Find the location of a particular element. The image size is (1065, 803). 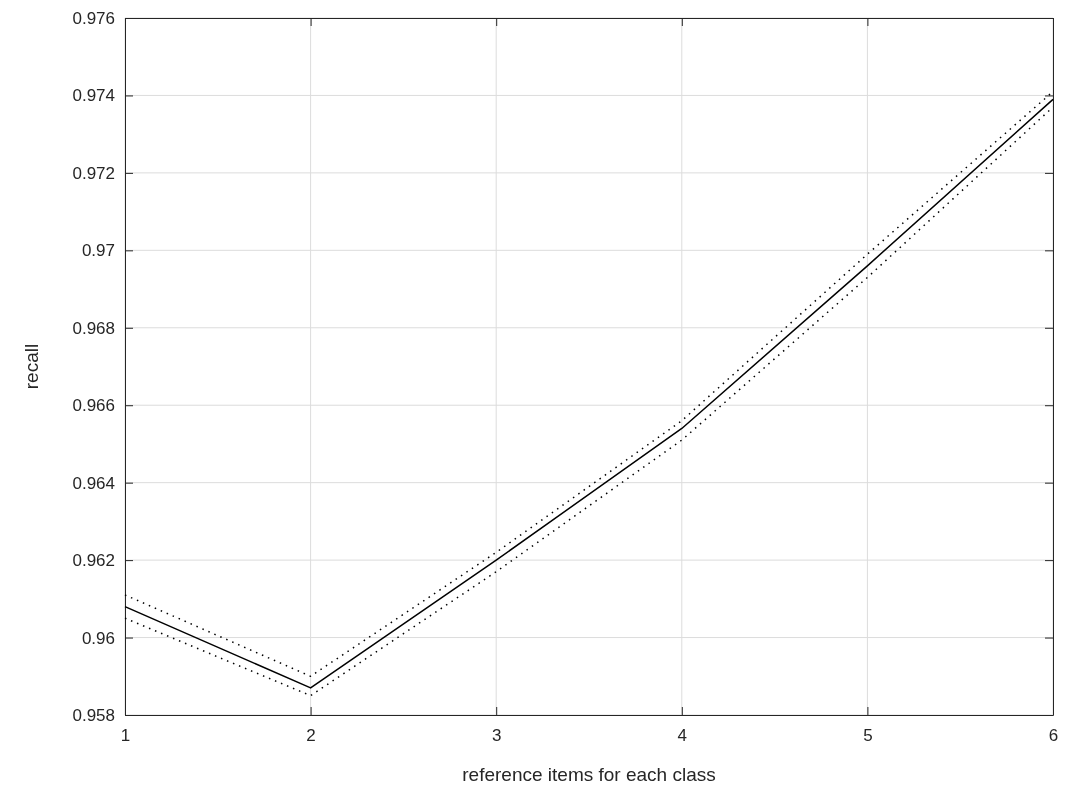

y-tick-label: 0.97 is located at coordinates (98, 251).